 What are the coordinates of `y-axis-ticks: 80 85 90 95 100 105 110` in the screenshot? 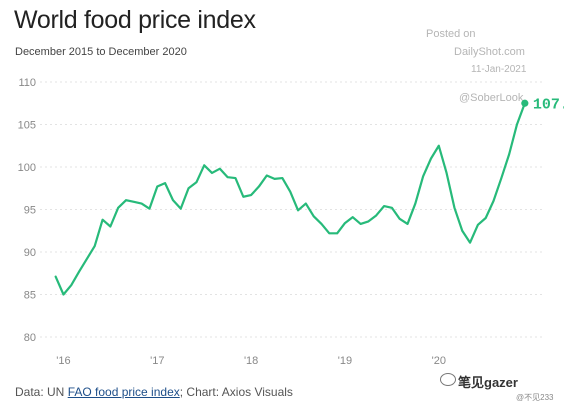 It's located at (27, 210).